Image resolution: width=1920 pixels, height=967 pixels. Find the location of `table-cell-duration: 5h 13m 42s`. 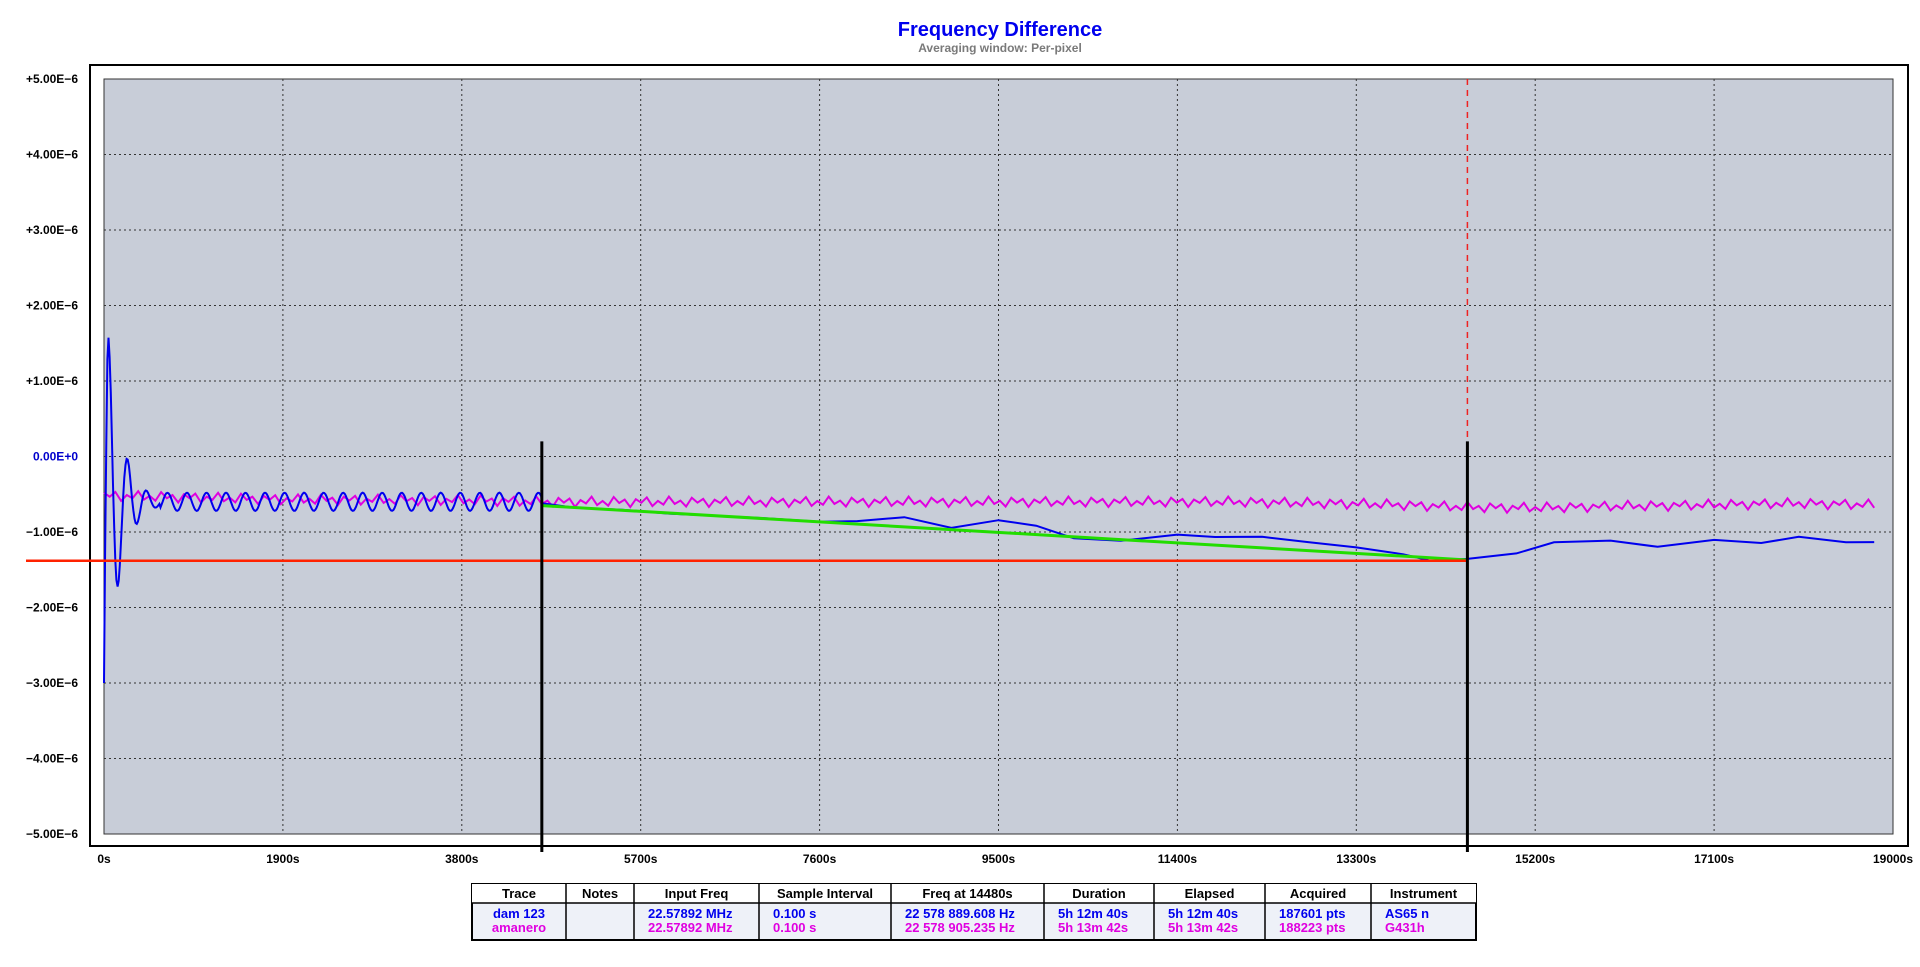

table-cell-duration: 5h 13m 42s is located at coordinates (1093, 927).